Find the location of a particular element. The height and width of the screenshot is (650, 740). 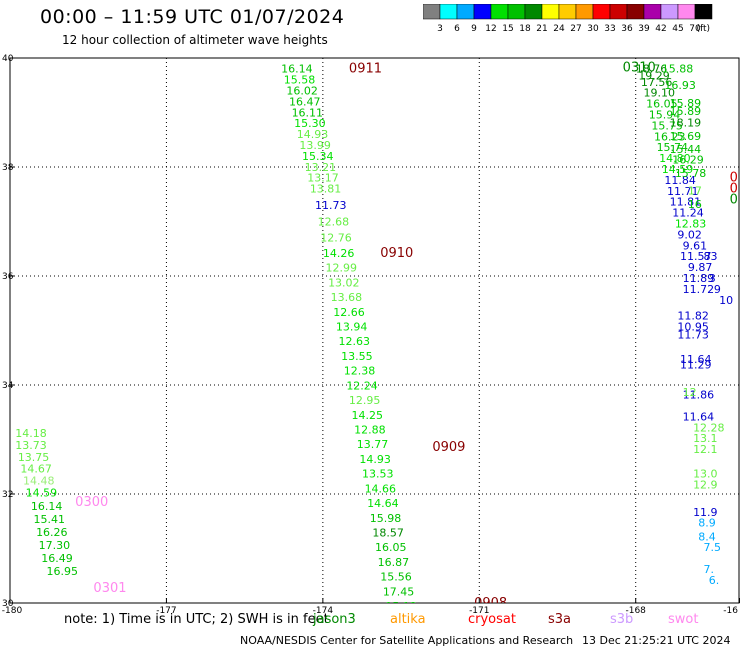

wave-height-point: 12.66 is located at coordinates (349, 312).